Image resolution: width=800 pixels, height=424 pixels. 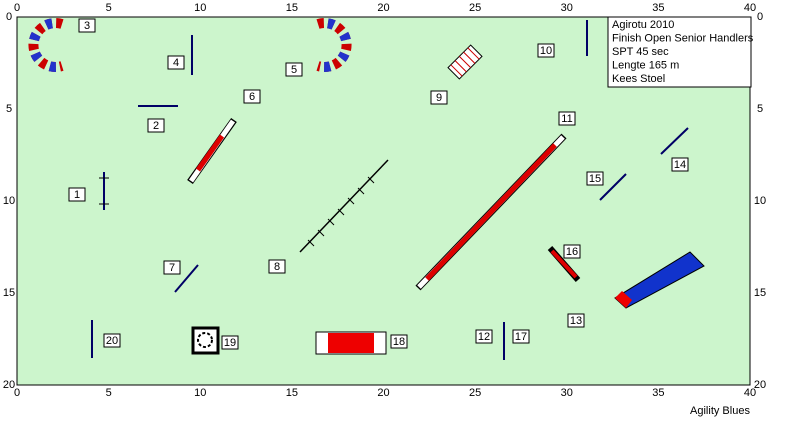 What do you see at coordinates (643, 25) in the screenshot?
I see `info-line: Agirotu 2010` at bounding box center [643, 25].